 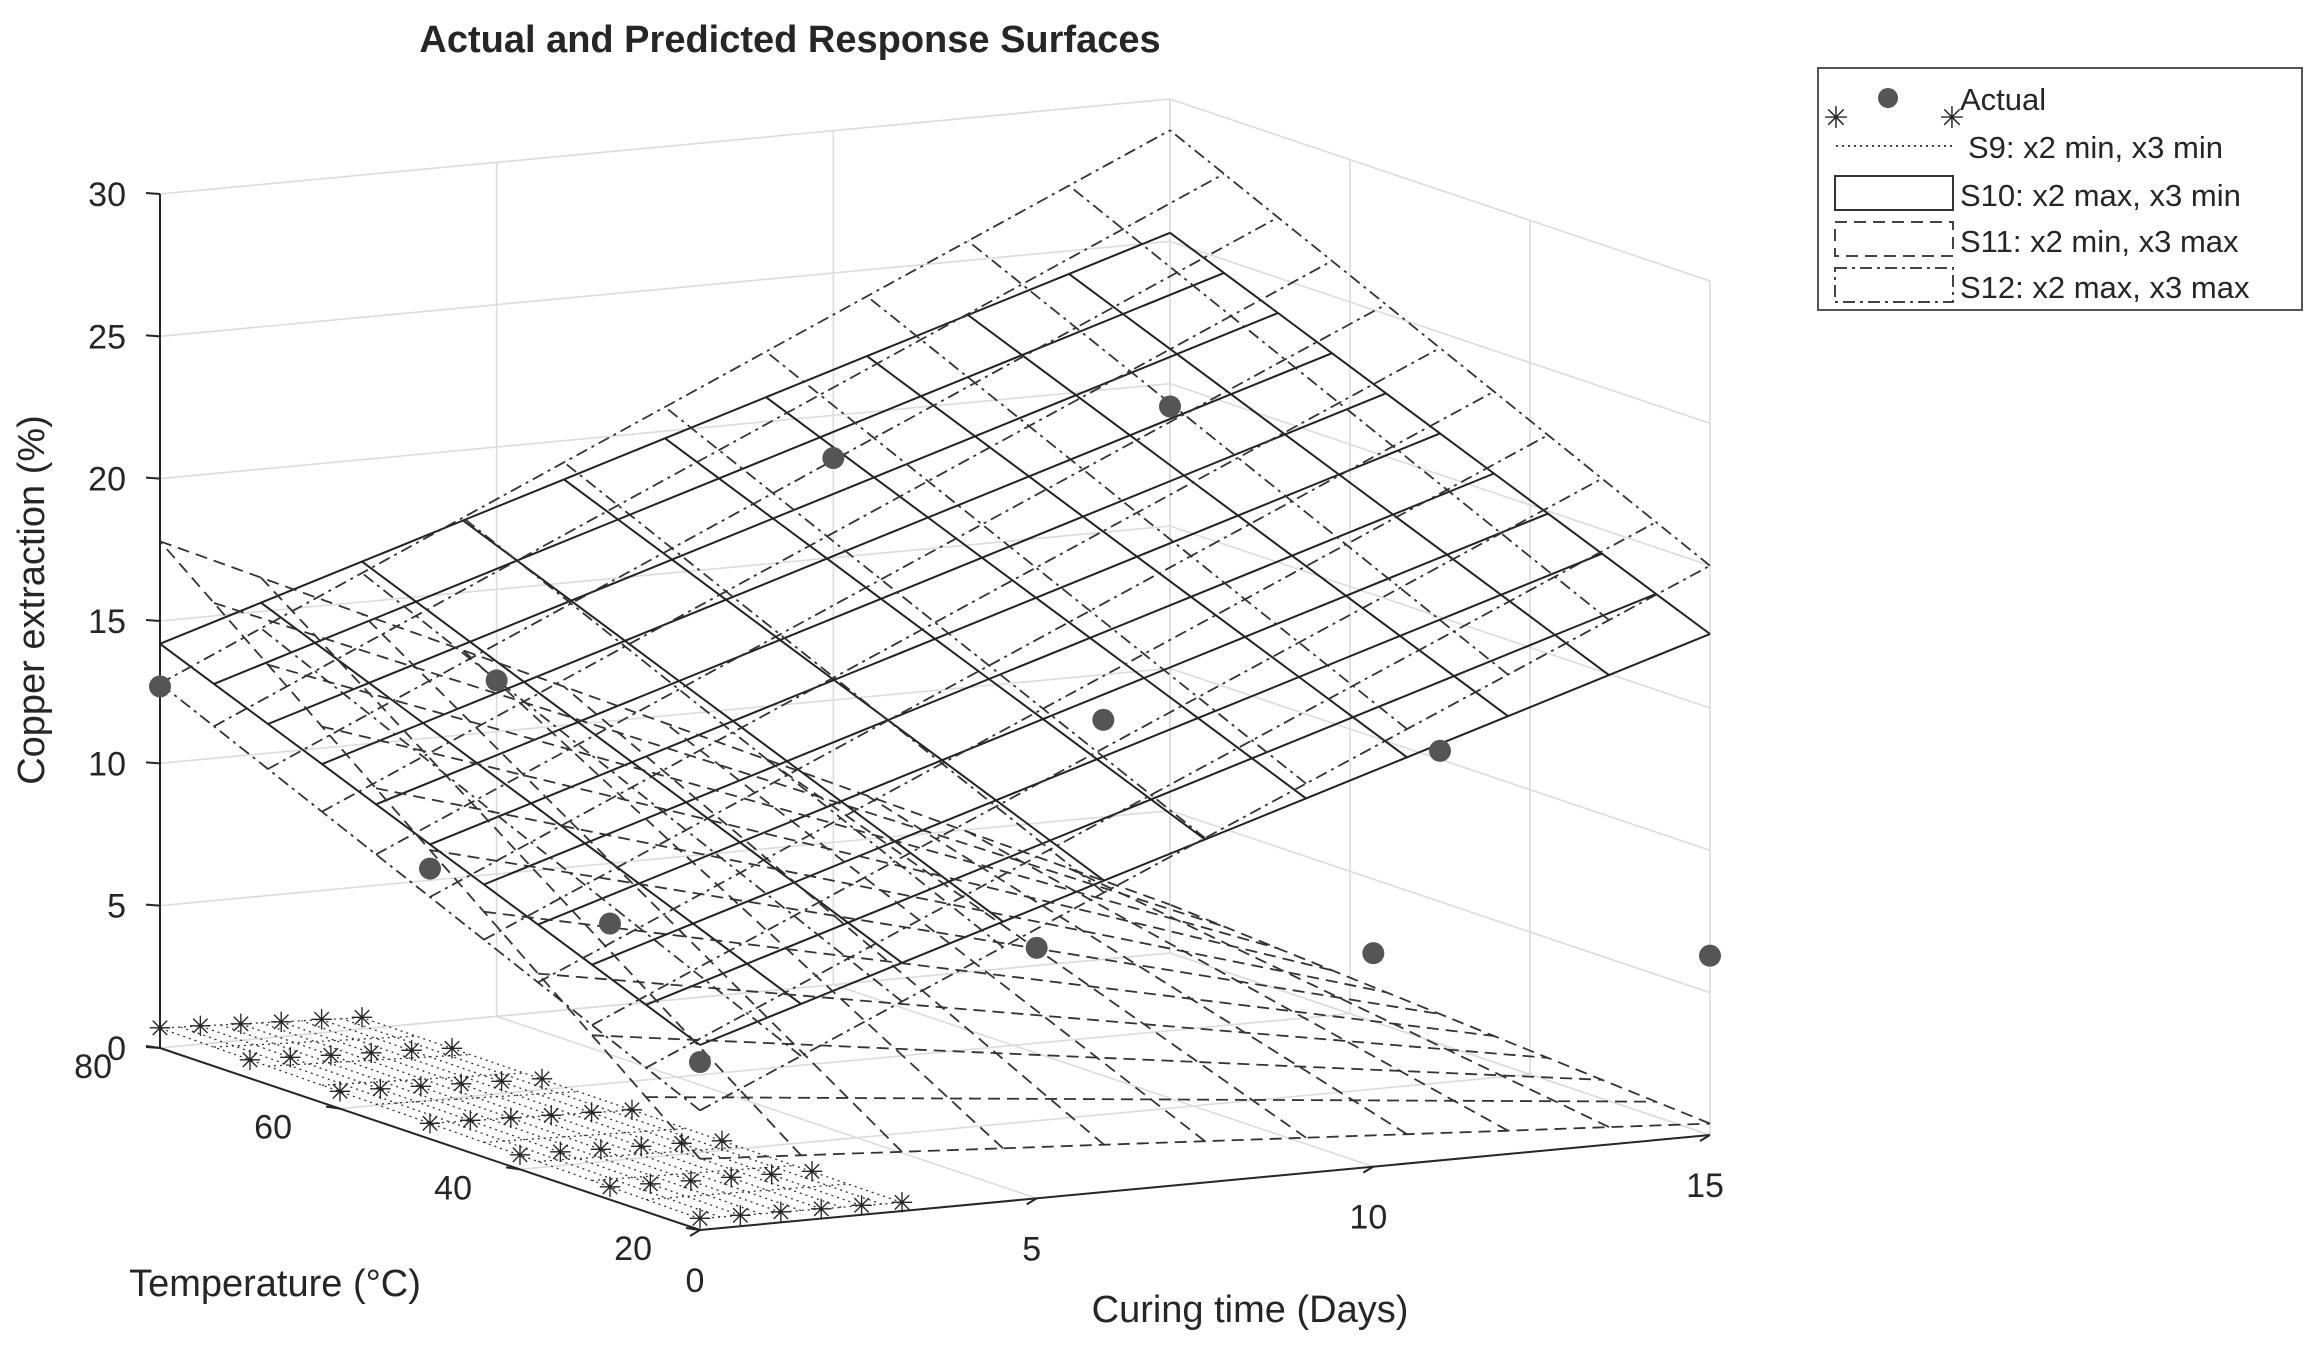 What do you see at coordinates (32, 600) in the screenshot?
I see `z-axis-label: Copper extraction (%)` at bounding box center [32, 600].